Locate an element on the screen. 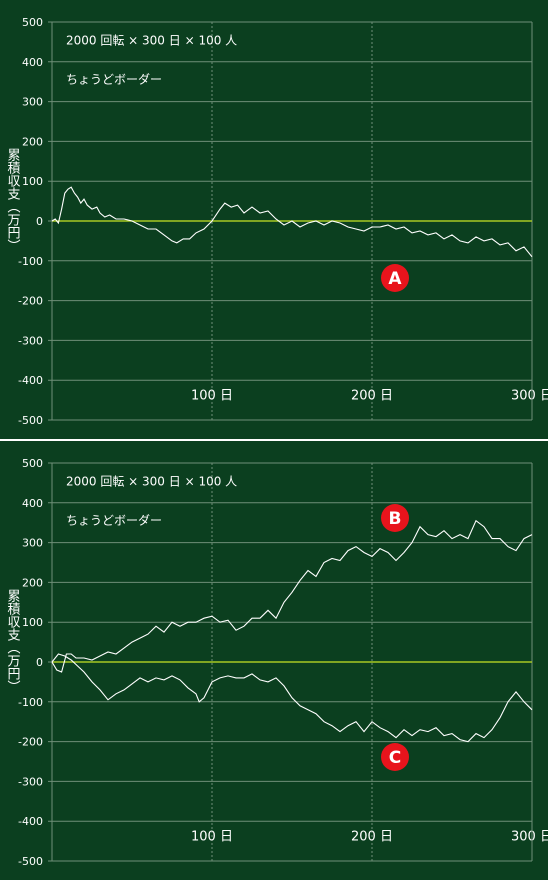 The height and width of the screenshot is (880, 548). annotation-label: B is located at coordinates (395, 519).